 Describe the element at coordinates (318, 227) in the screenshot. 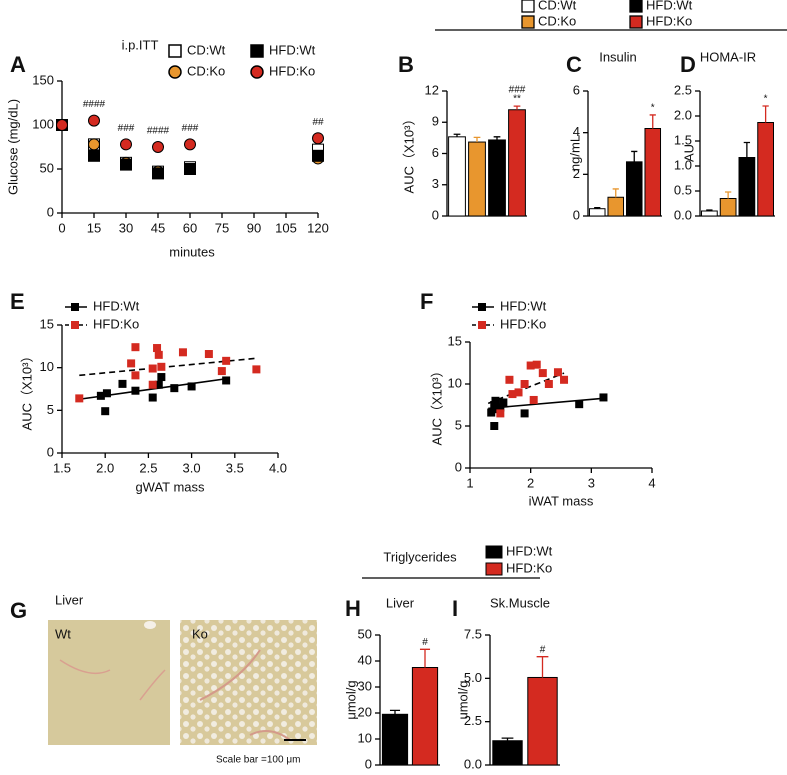

I see `x-tick-label: 120` at that location.